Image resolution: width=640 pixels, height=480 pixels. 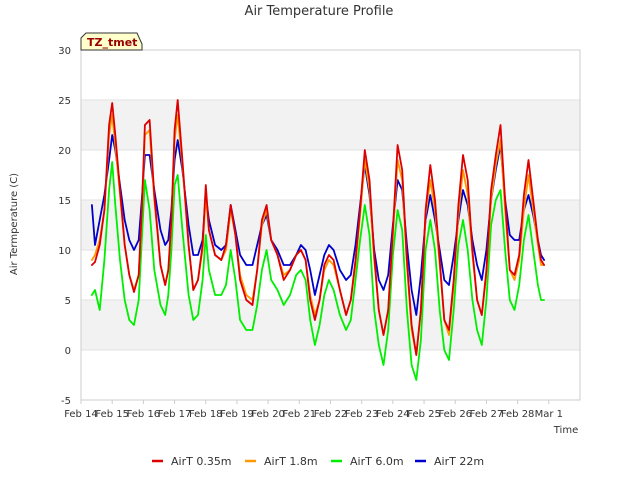 What do you see at coordinates (377, 461) in the screenshot?
I see `legend-label: AirT 6.0m` at bounding box center [377, 461].